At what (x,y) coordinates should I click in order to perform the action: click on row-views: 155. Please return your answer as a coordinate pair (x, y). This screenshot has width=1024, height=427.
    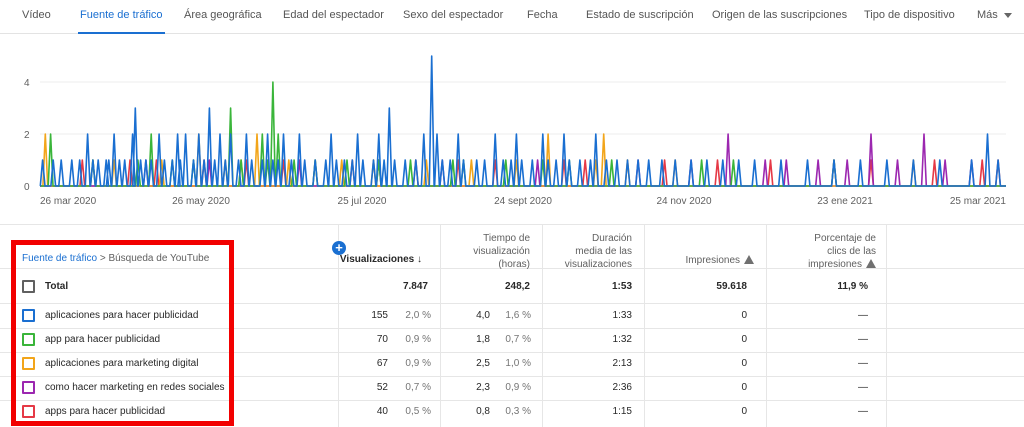
    Looking at the image, I should click on (379, 315).